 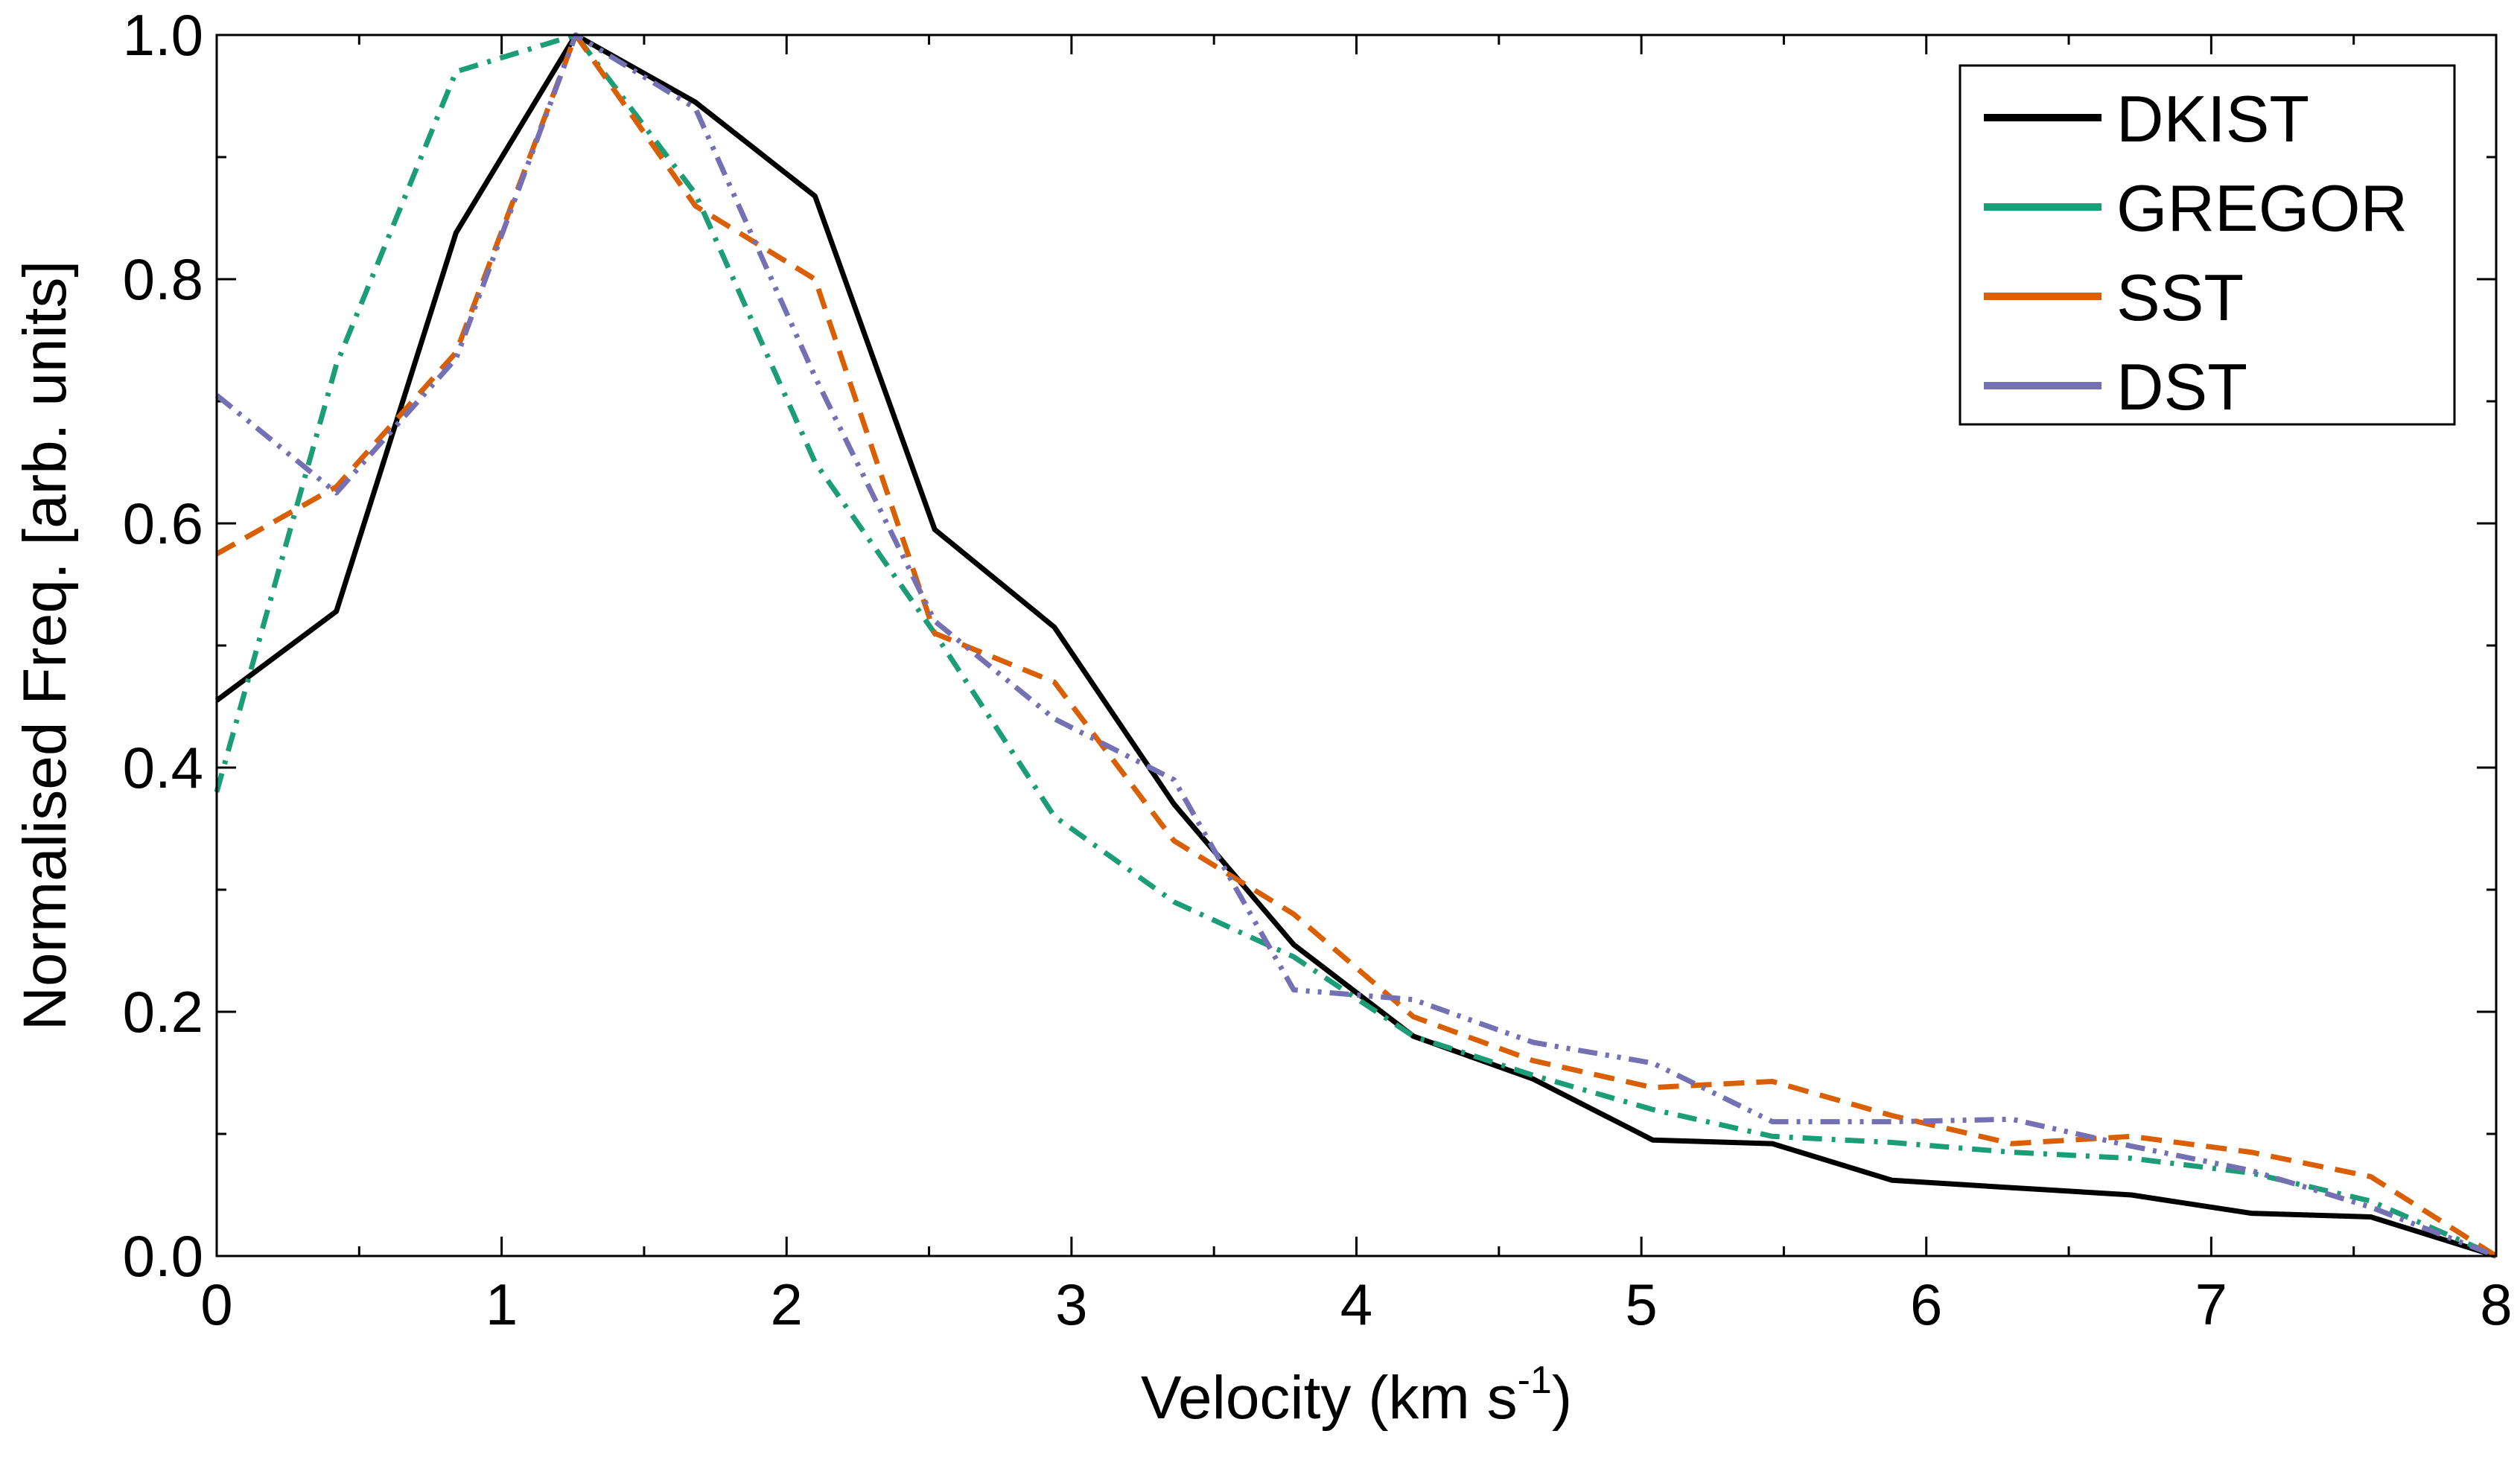 What do you see at coordinates (163, 523) in the screenshot?
I see `y-tick-label: 0.6` at bounding box center [163, 523].